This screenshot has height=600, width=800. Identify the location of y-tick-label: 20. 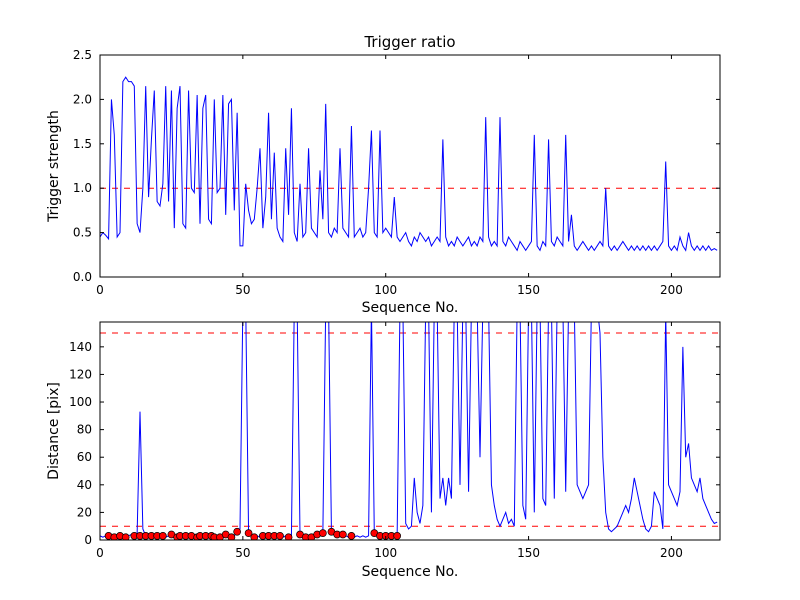
(84, 512).